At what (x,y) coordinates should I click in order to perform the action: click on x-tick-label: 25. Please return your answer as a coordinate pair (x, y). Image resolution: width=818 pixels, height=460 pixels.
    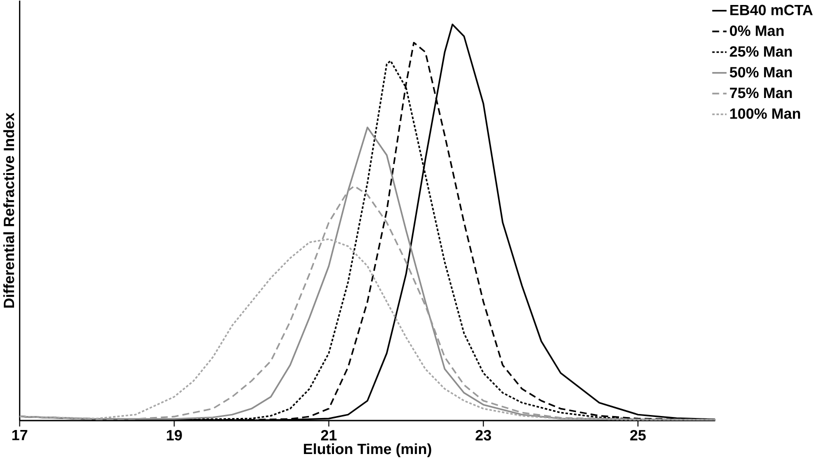
    Looking at the image, I should click on (638, 435).